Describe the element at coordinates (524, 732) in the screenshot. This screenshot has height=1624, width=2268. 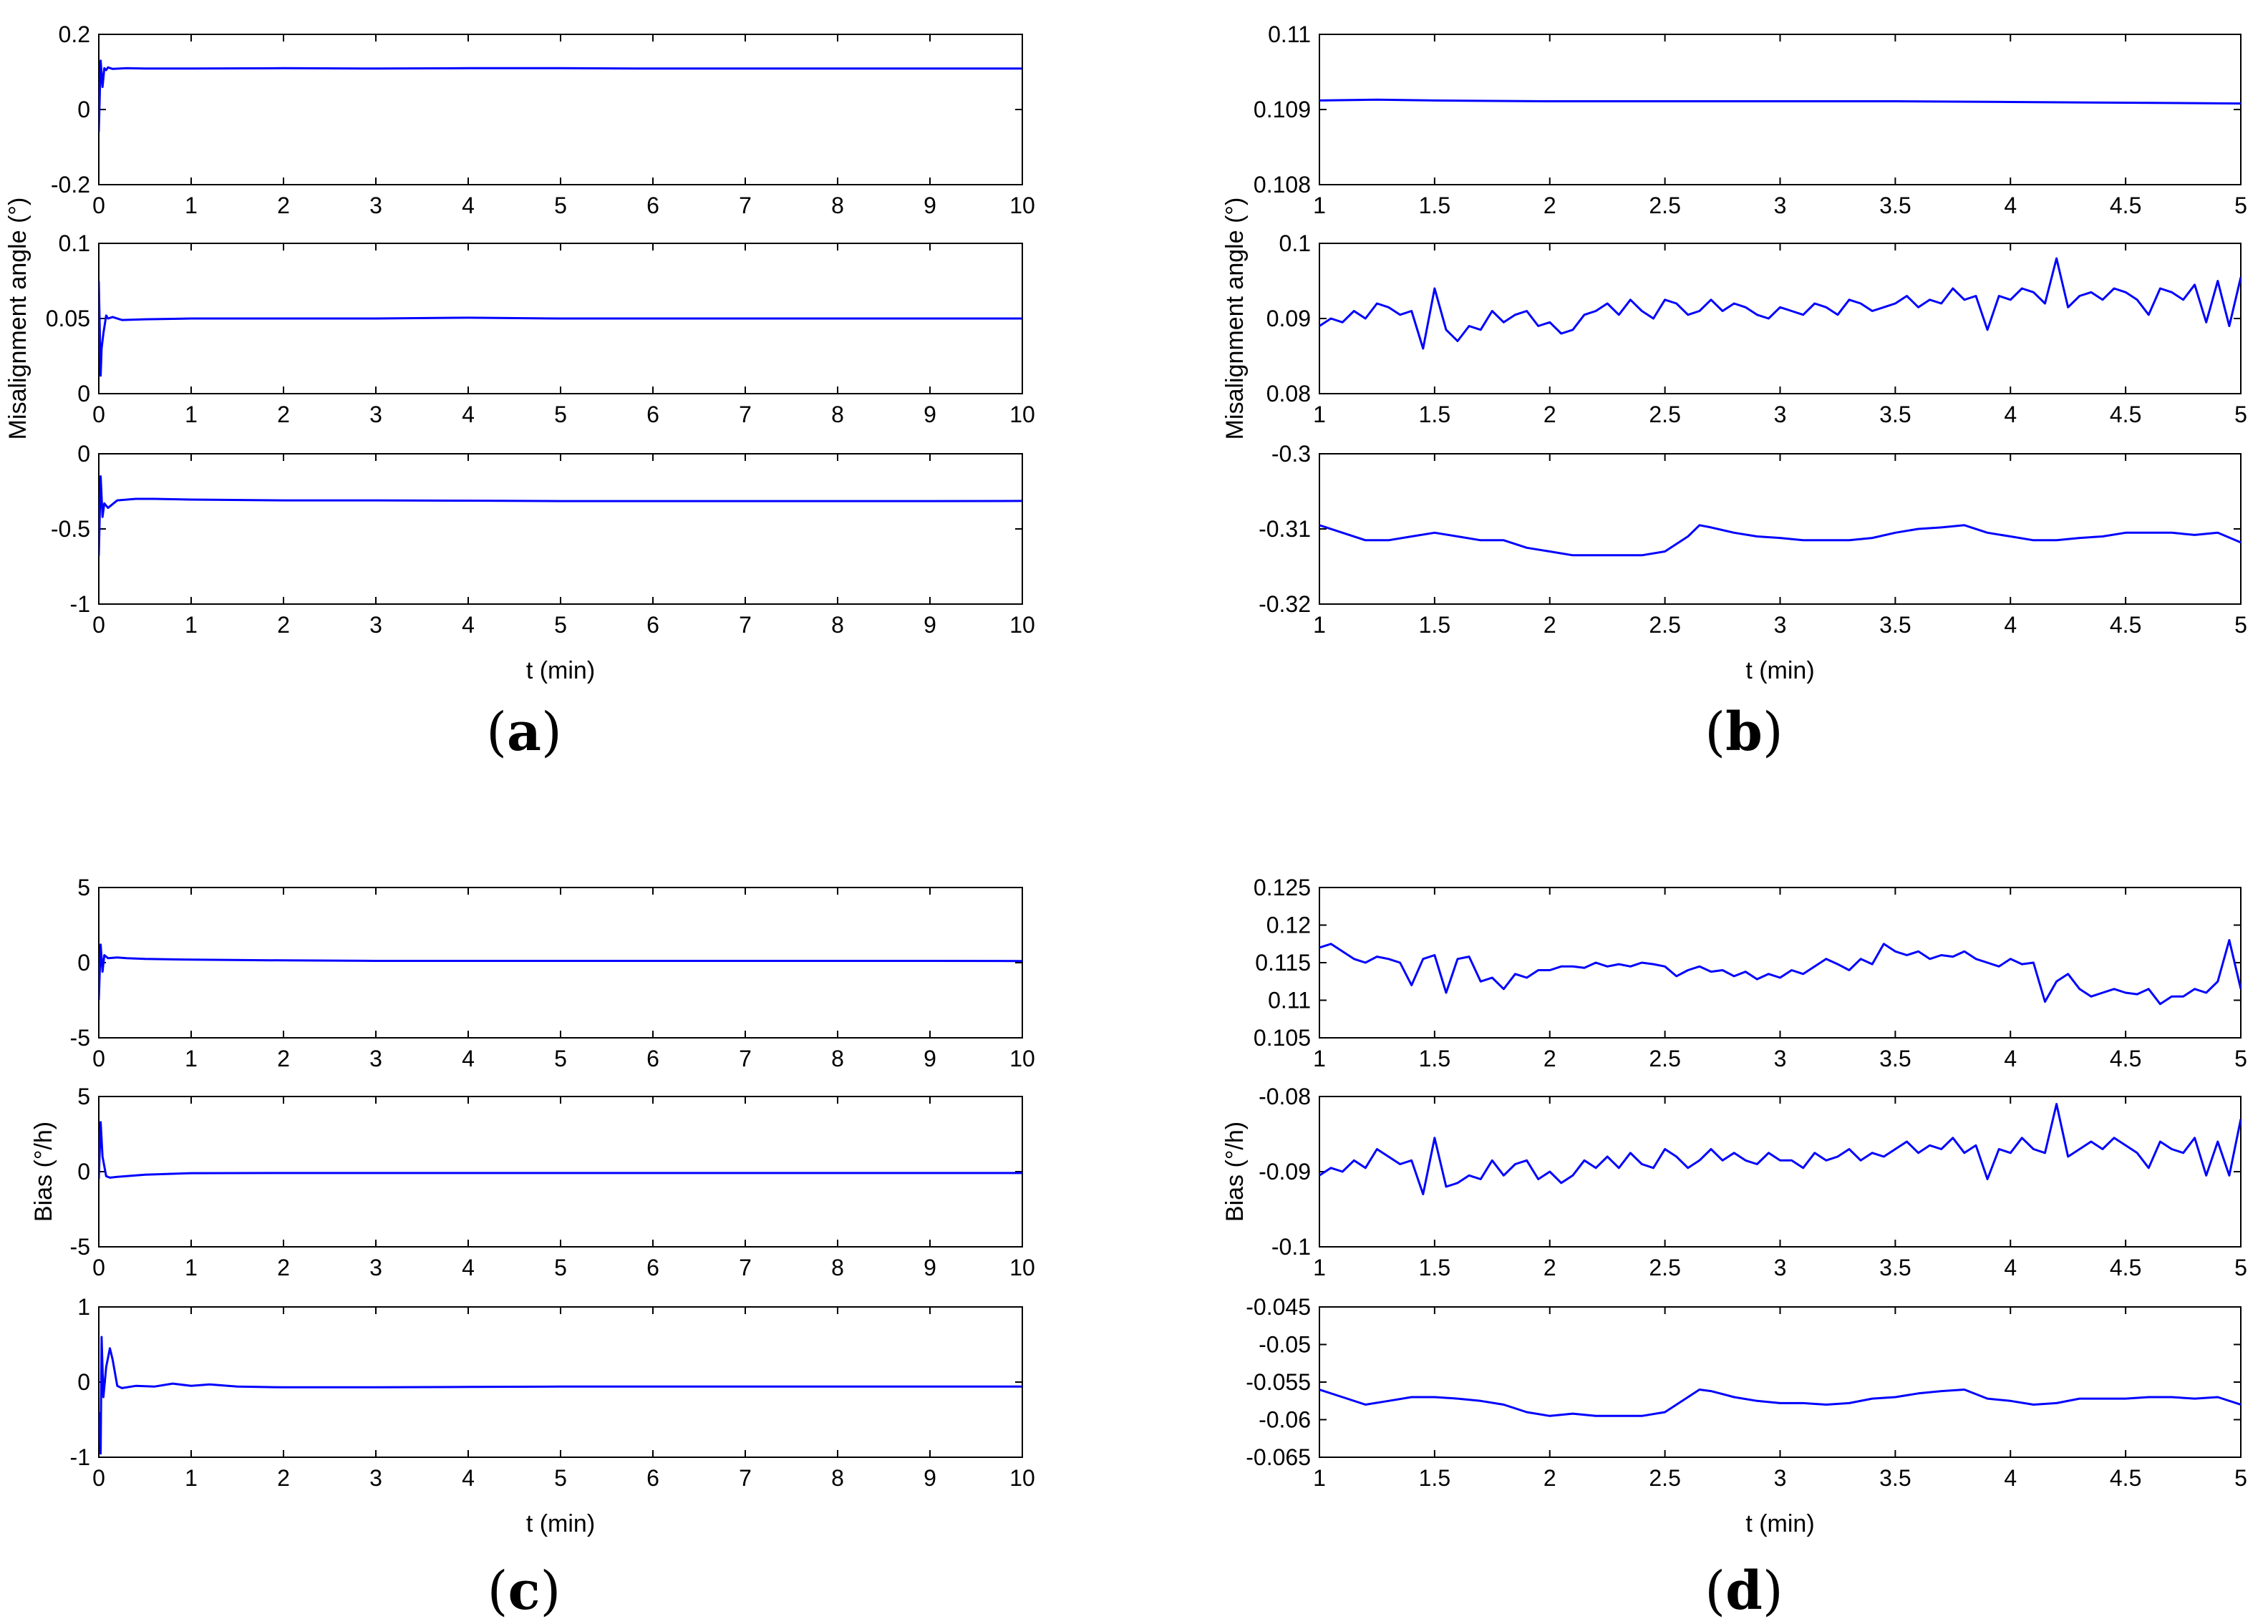
I see `panel-label-a: (a)` at that location.